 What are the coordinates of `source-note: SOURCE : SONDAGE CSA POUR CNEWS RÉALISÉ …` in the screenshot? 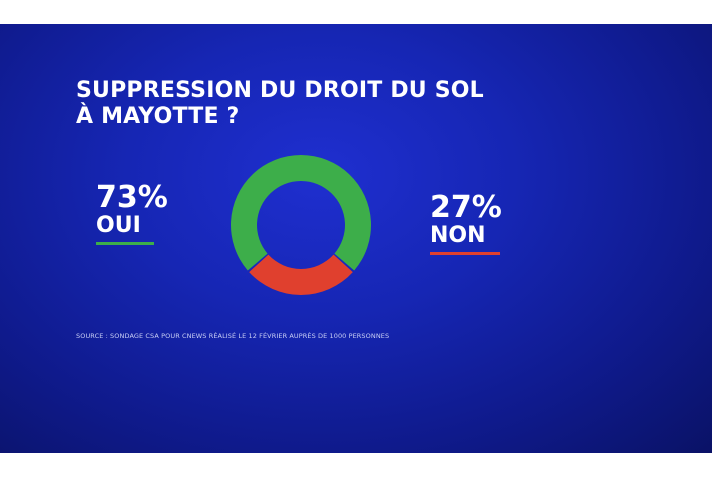 It's located at (233, 336).